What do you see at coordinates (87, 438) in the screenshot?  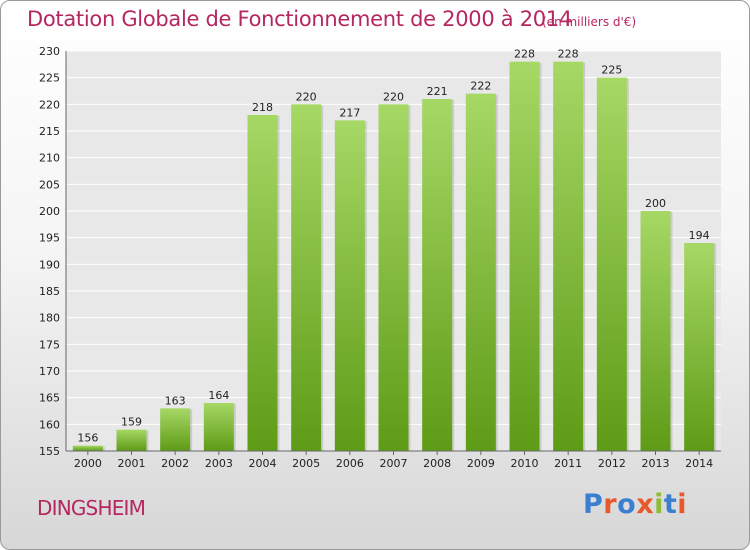 I see `bar-value-label: 156` at bounding box center [87, 438].